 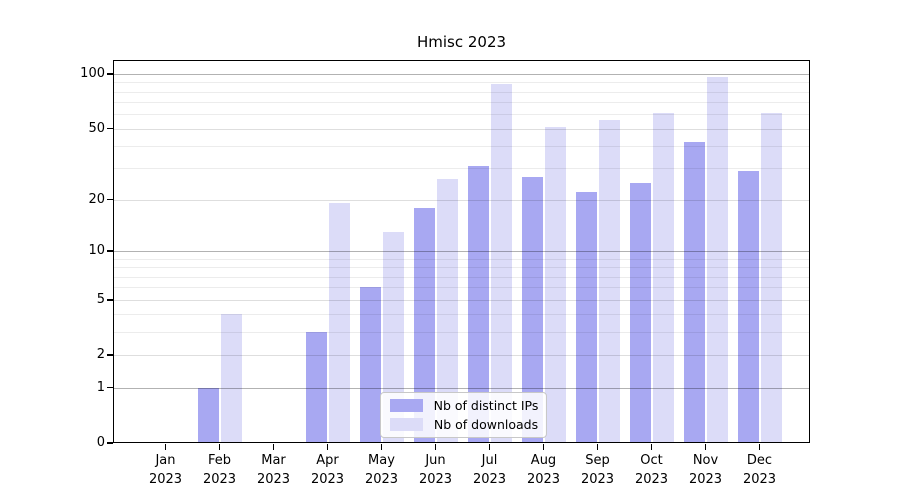 I want to click on legend-item-distinct-ips: Nb of distinct IPs, so click(x=465, y=405).